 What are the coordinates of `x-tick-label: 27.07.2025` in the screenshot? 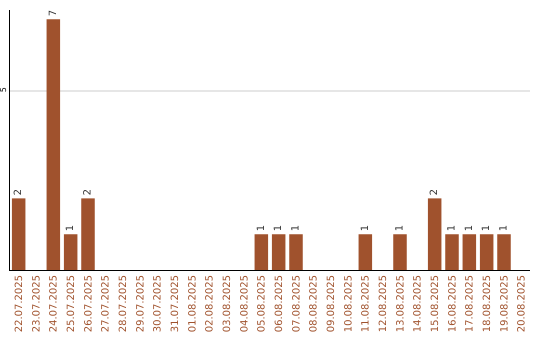 It's located at (106, 303).